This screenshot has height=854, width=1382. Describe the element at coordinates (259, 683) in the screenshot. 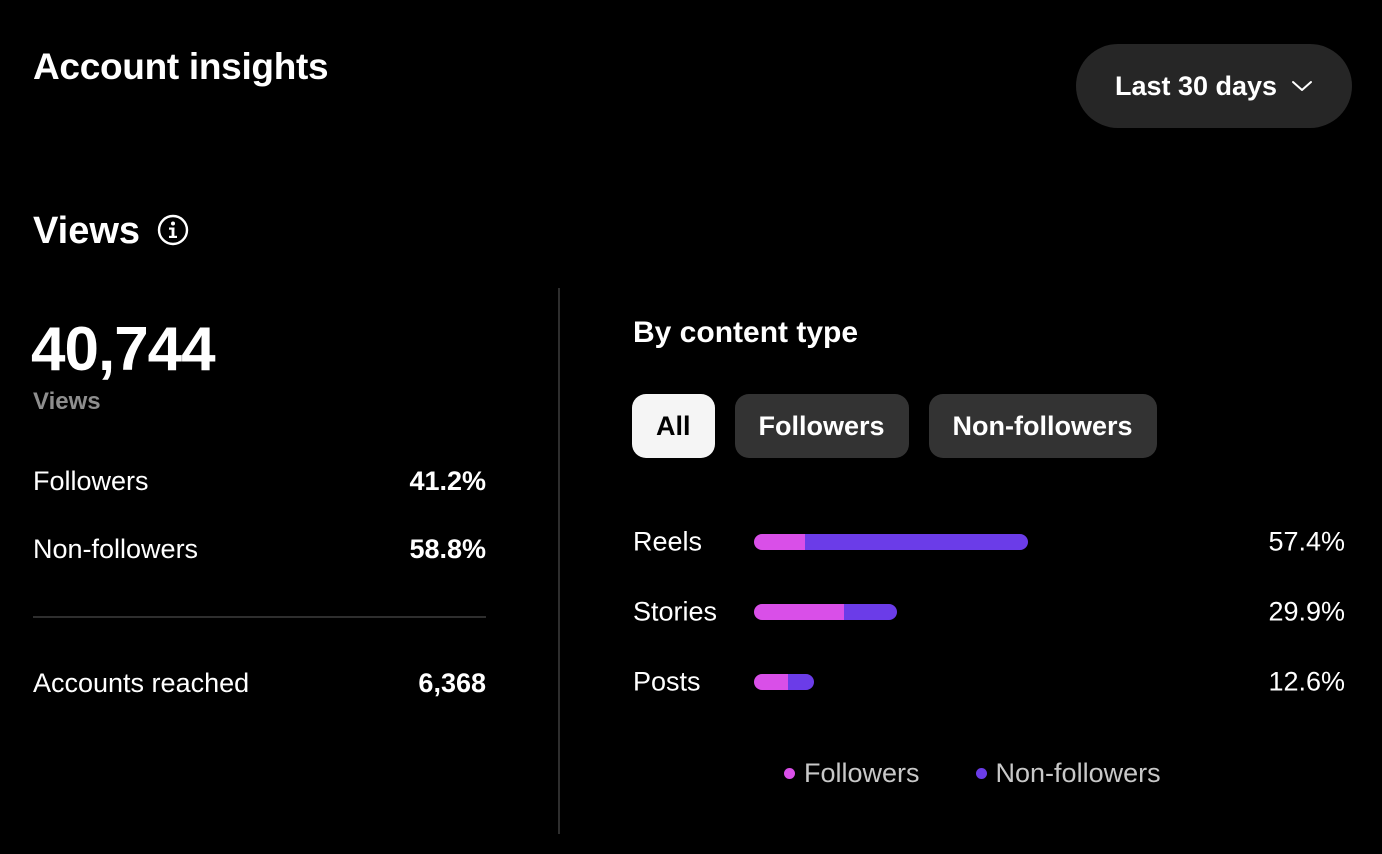

I see `accounts-reached-row: Accounts reached 6,368` at that location.